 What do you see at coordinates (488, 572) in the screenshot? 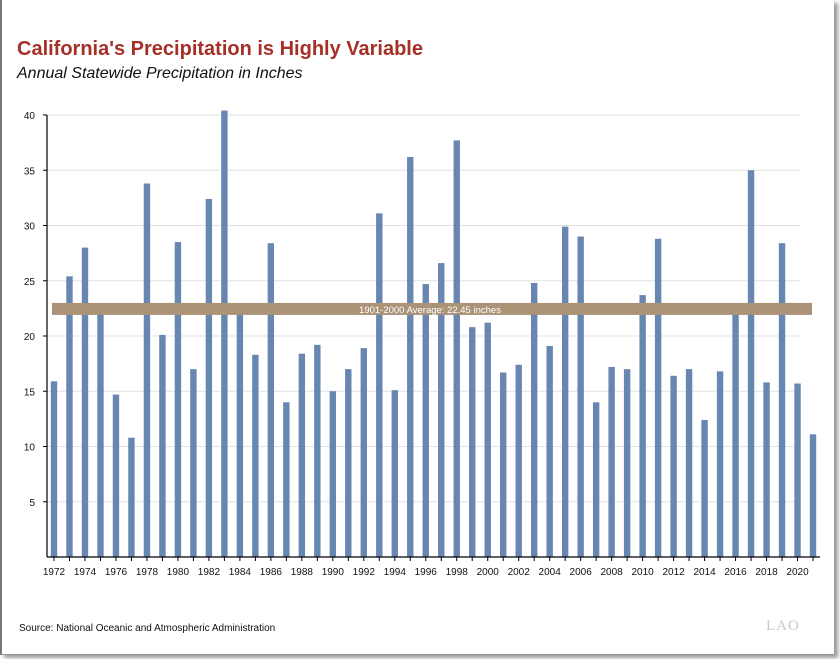
I see `x-tick-label: 2000` at bounding box center [488, 572].